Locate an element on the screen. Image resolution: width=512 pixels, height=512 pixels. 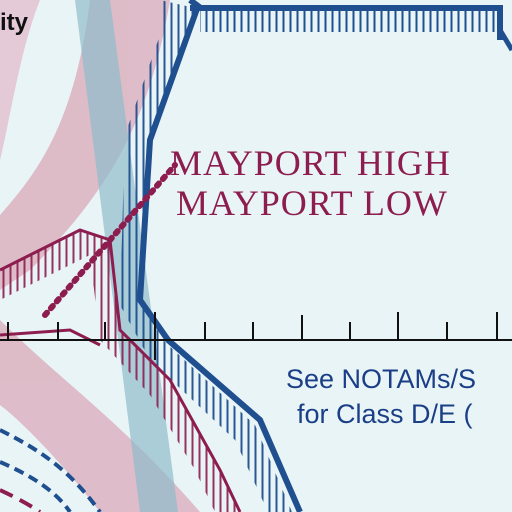
lower-left-arcs is located at coordinates (51, 470).